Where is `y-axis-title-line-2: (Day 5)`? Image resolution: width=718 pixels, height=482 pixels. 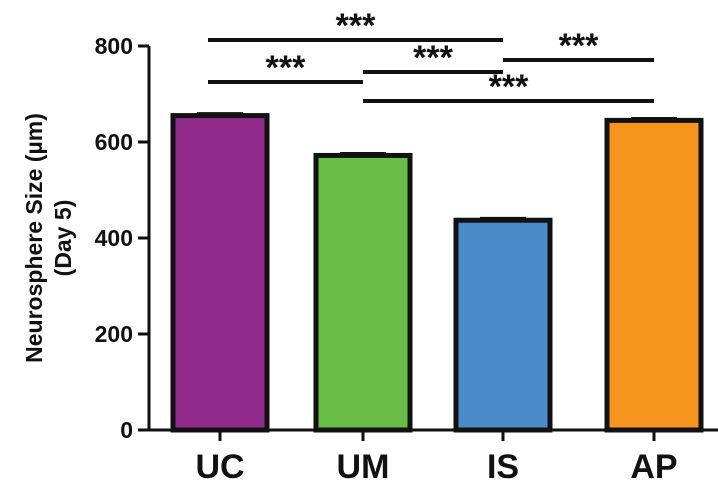 y-axis-title-line-2: (Day 5) is located at coordinates (63, 238).